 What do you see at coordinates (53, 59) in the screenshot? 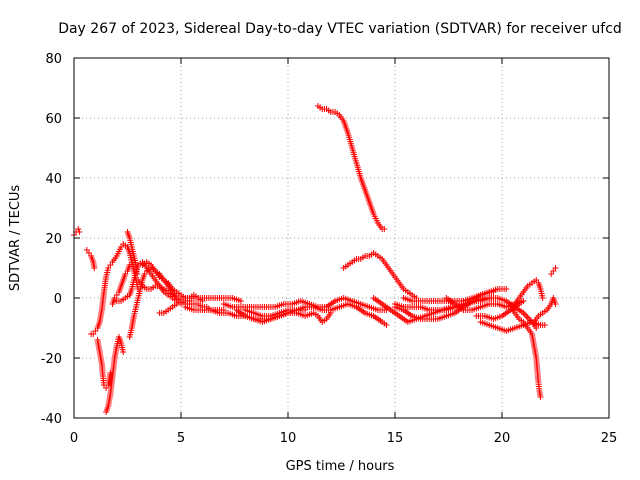
I see `y-tick-label: 80` at bounding box center [53, 59].